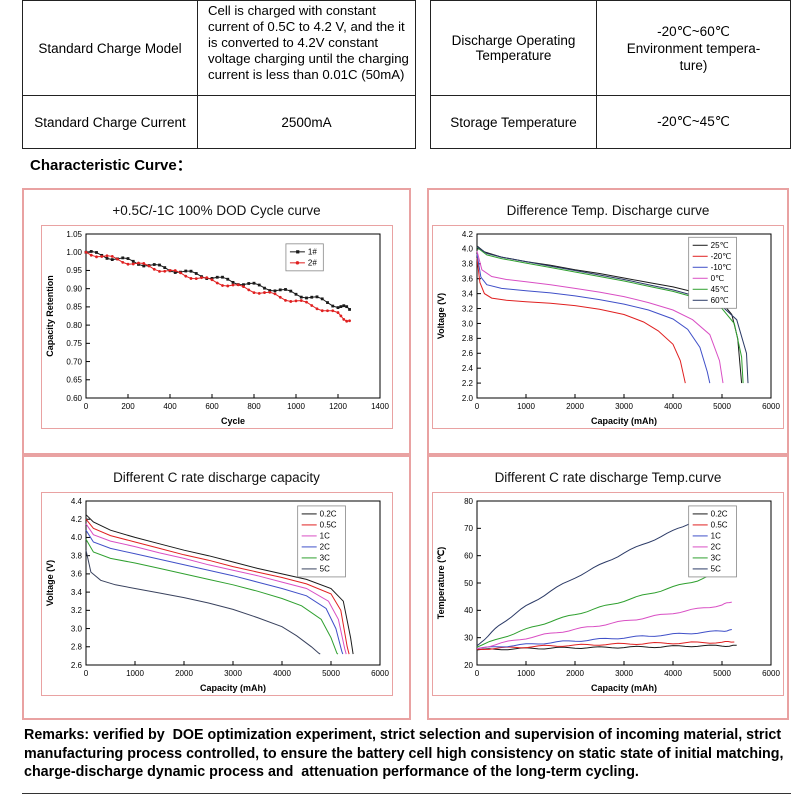 The height and width of the screenshot is (800, 800). What do you see at coordinates (468, 583) in the screenshot?
I see `svg-text: 50` at bounding box center [468, 583].